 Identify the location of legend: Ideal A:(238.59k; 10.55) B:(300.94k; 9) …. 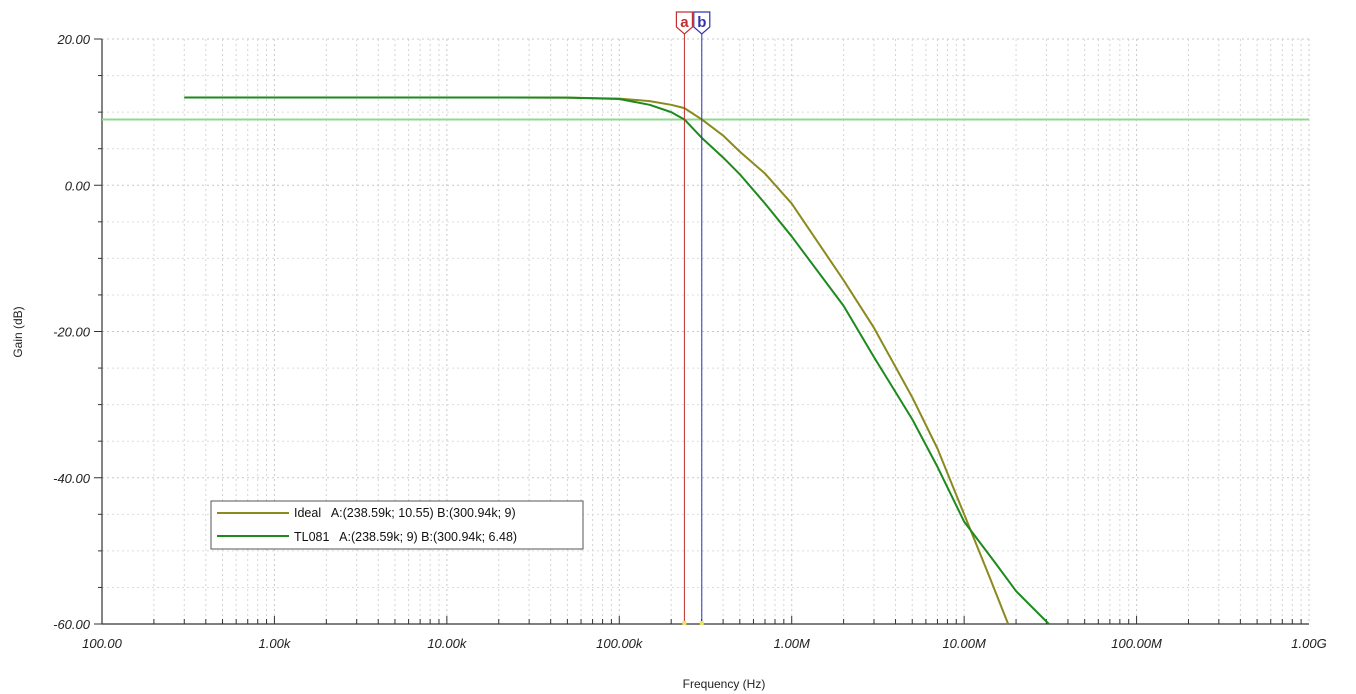
(397, 525).